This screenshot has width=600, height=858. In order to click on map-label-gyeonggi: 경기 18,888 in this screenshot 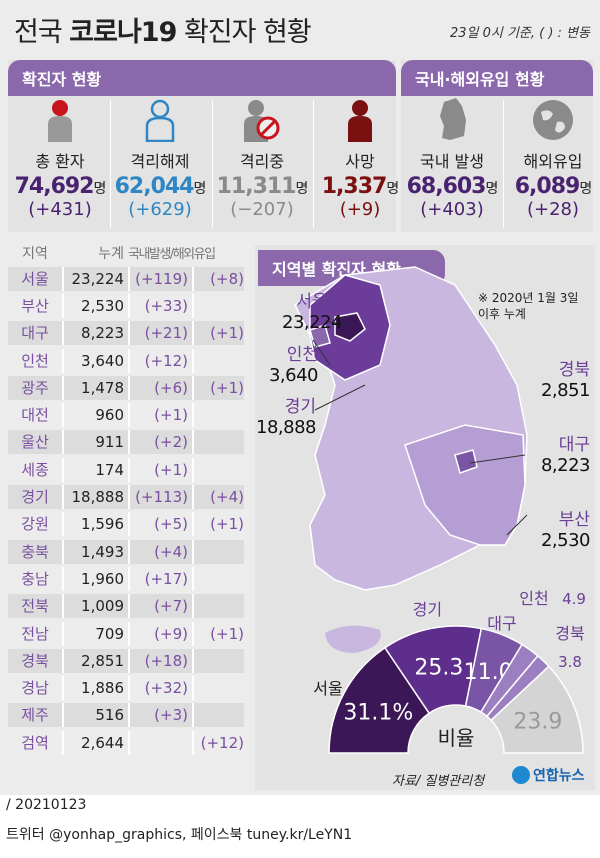, I will do `click(286, 417)`.